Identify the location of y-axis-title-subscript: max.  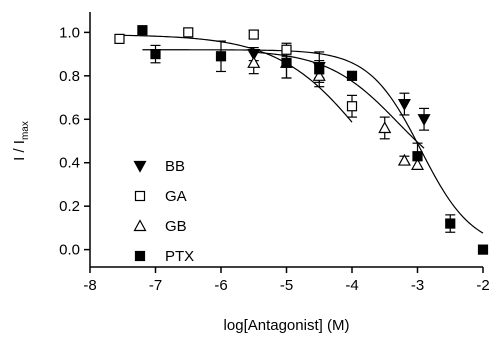
(25, 130).